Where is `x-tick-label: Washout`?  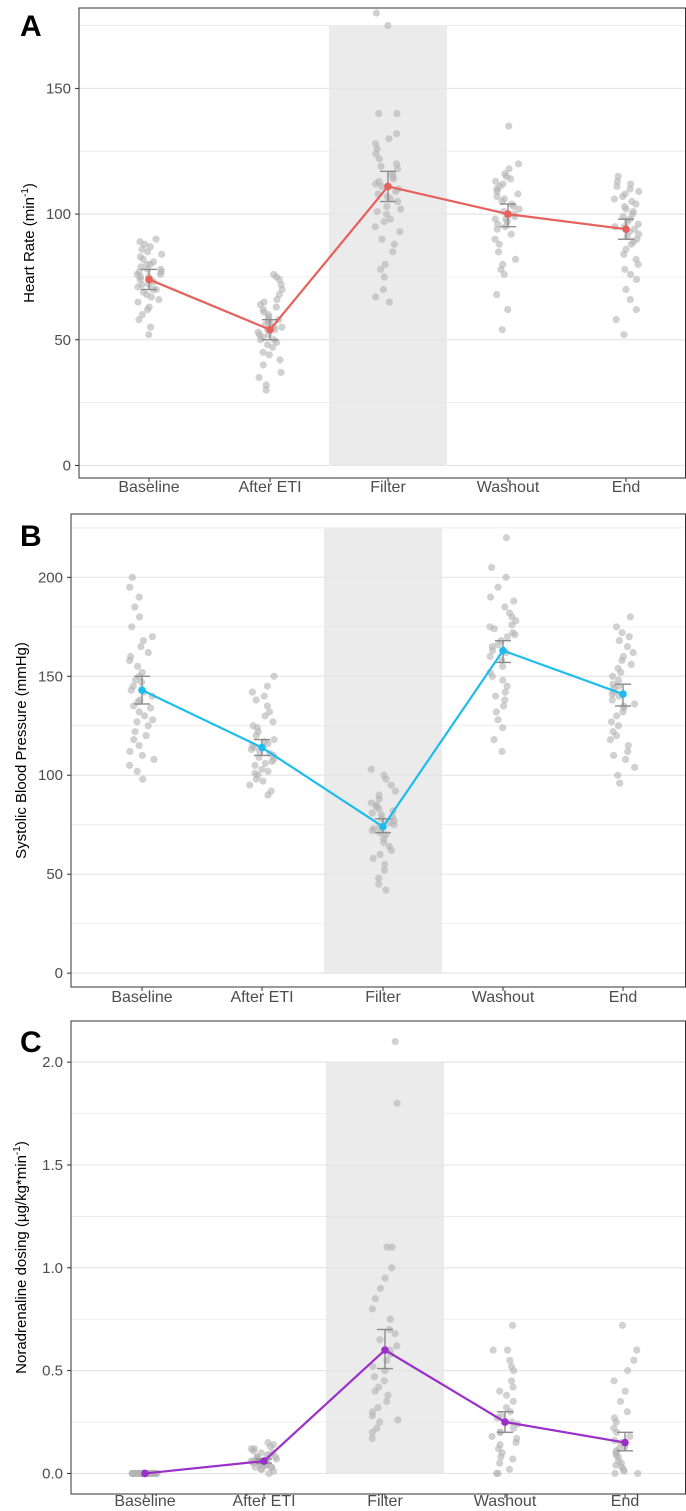
x-tick-label: Washout is located at coordinates (508, 487).